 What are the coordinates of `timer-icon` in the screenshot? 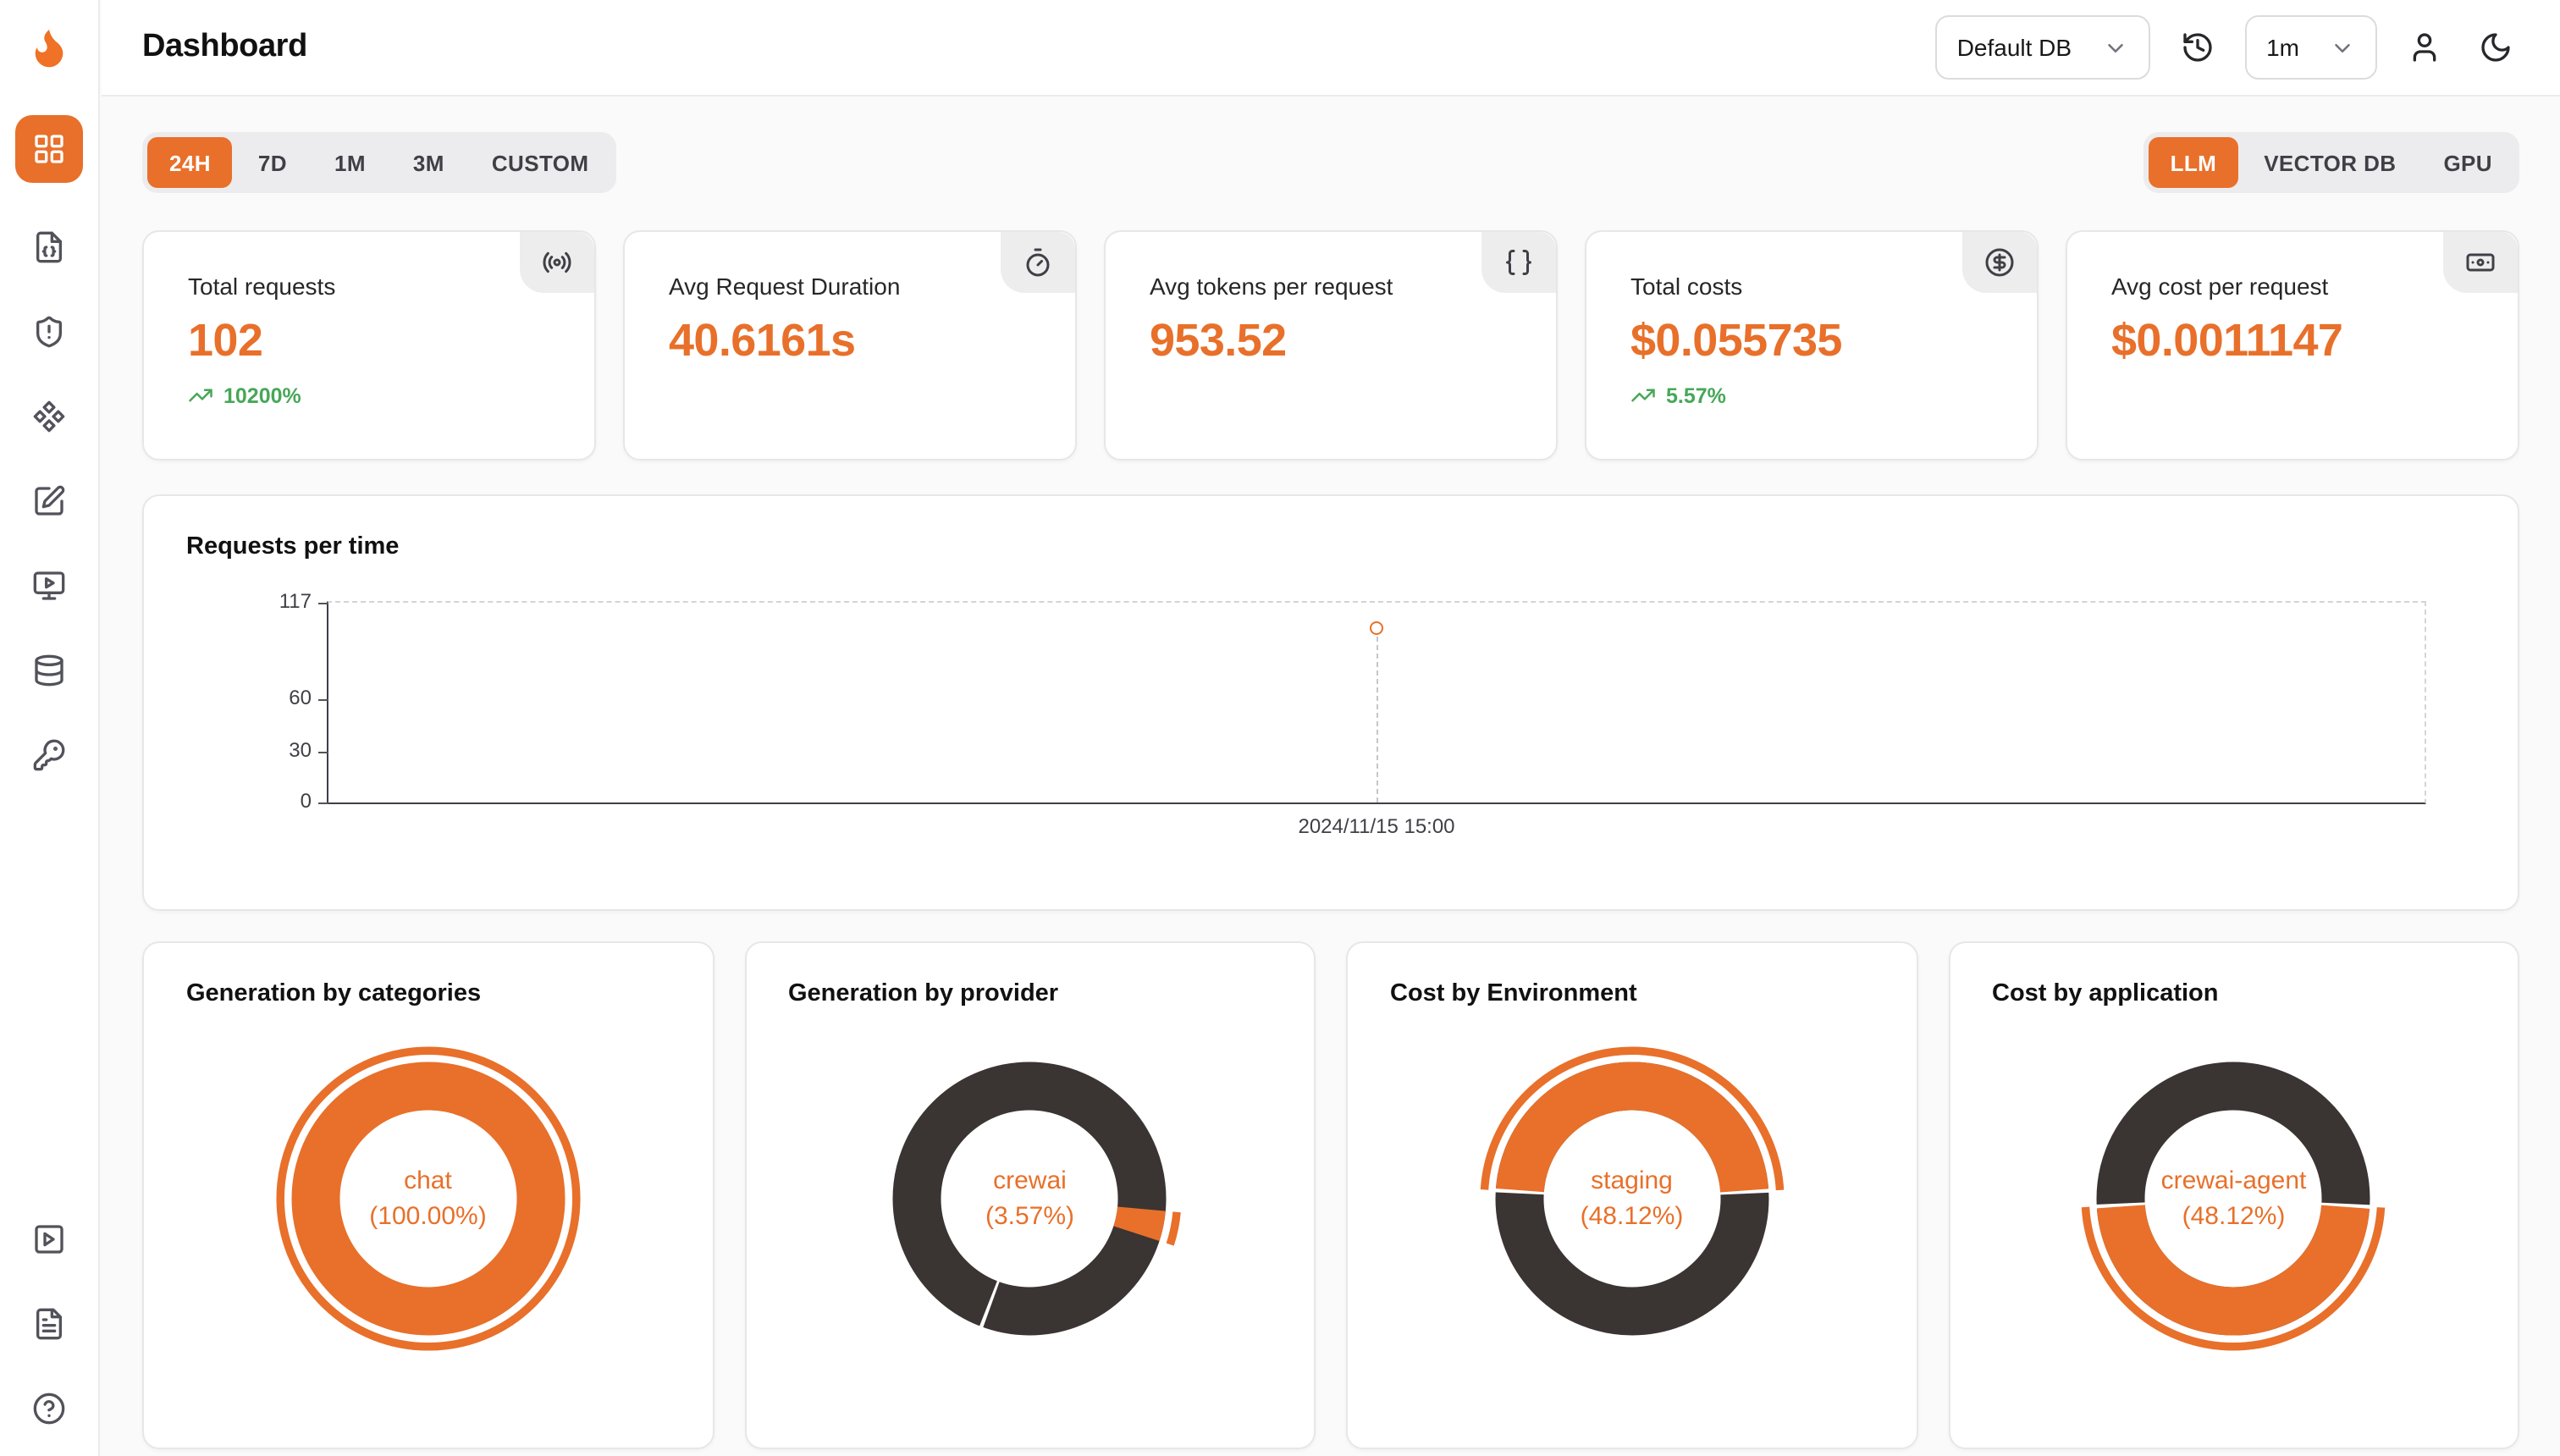 It's located at (1038, 262).